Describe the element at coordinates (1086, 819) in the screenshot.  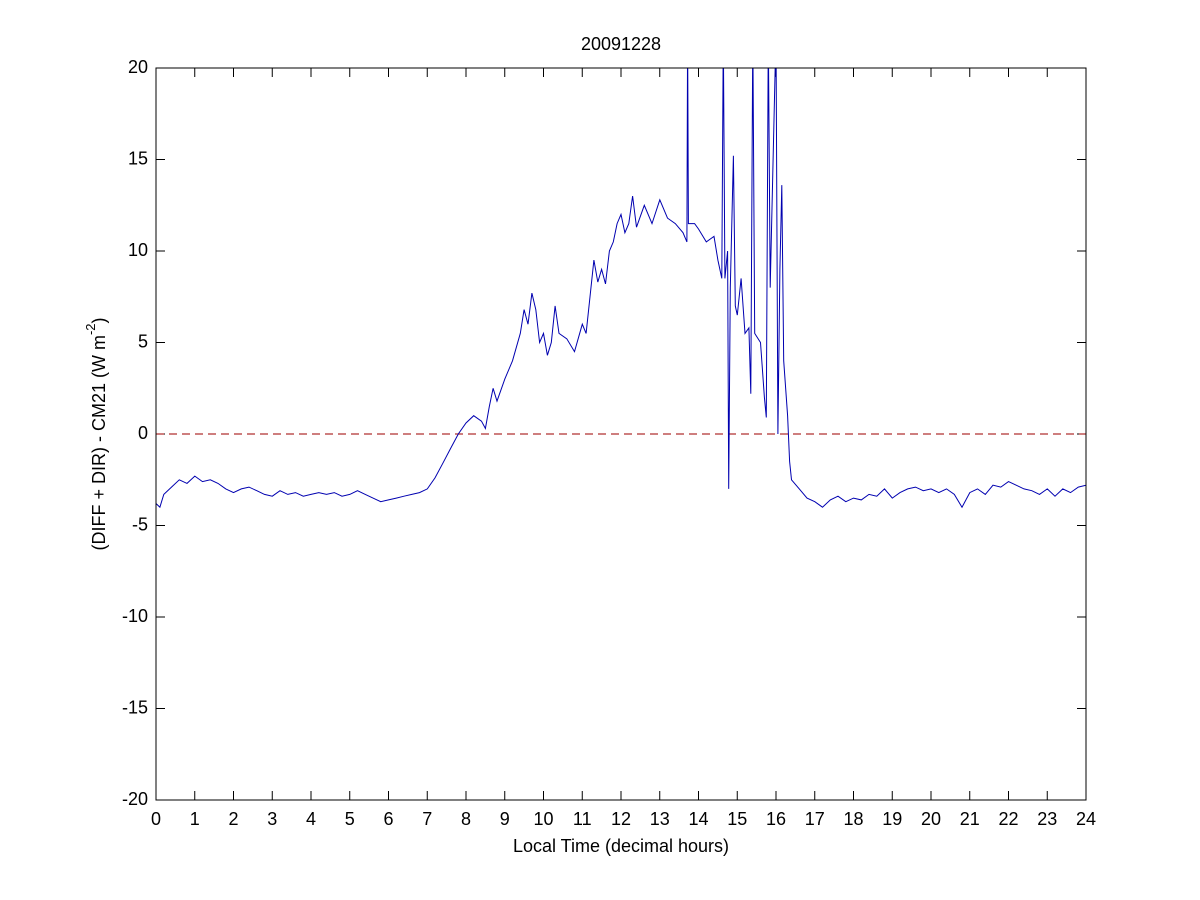
I see `x-tick-label: 24` at that location.